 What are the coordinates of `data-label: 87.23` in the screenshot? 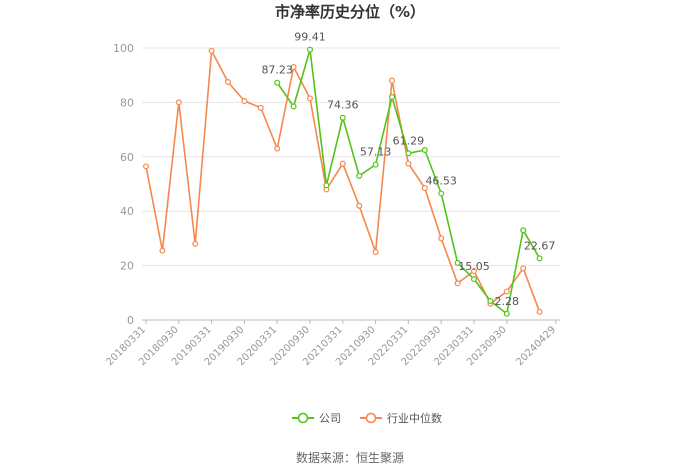 It's located at (277, 70).